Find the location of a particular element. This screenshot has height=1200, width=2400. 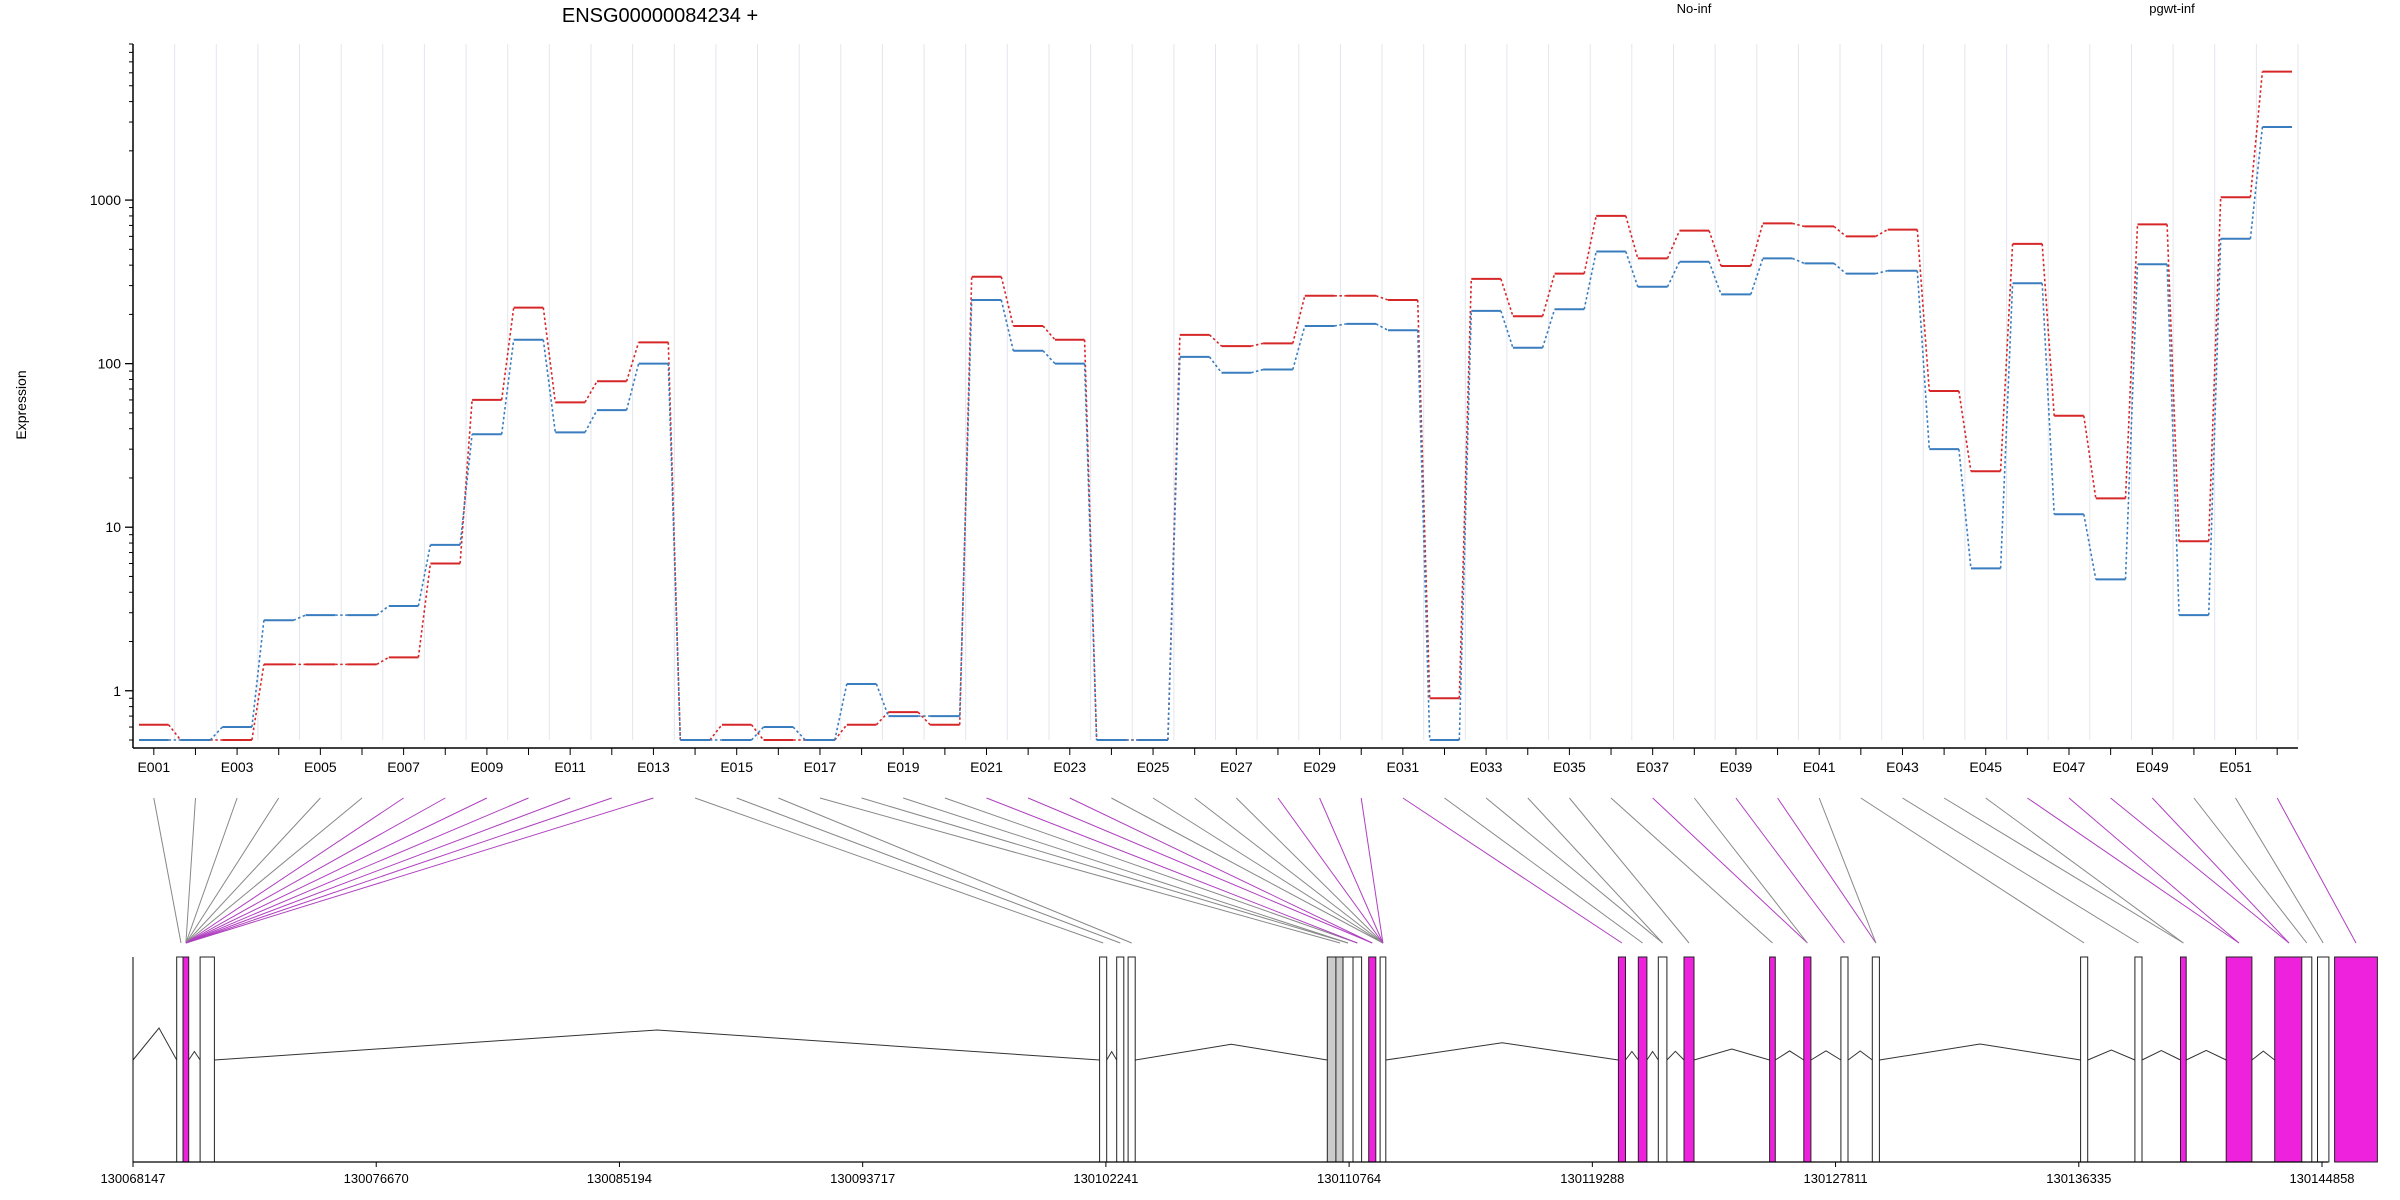

exon-tick-label: E035 is located at coordinates (1569, 767).